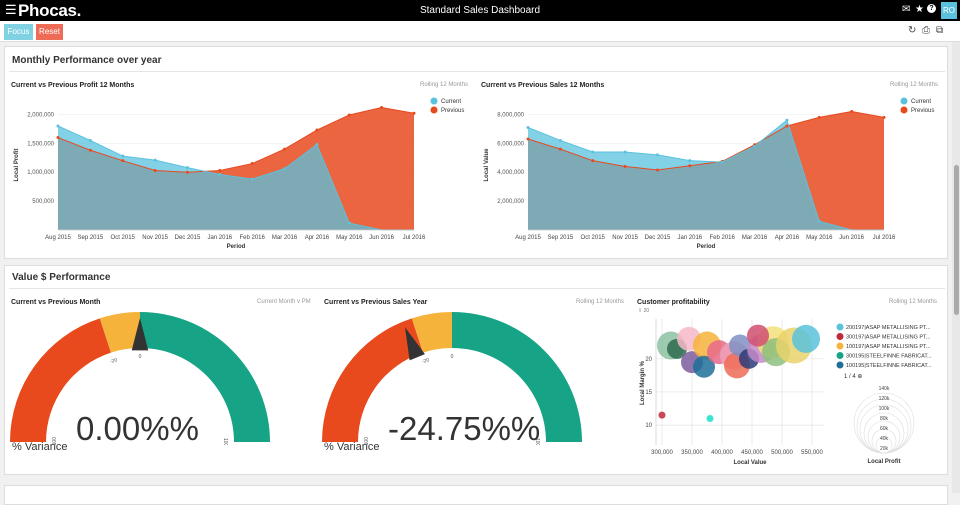  What do you see at coordinates (425, 361) in the screenshot?
I see `gauge-tick-label: -20` at bounding box center [425, 361].